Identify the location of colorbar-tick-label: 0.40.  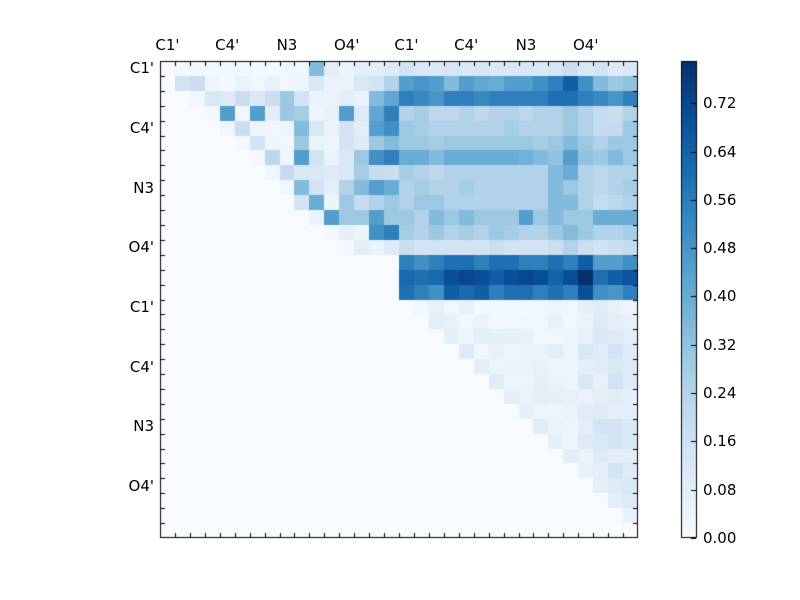
(720, 296).